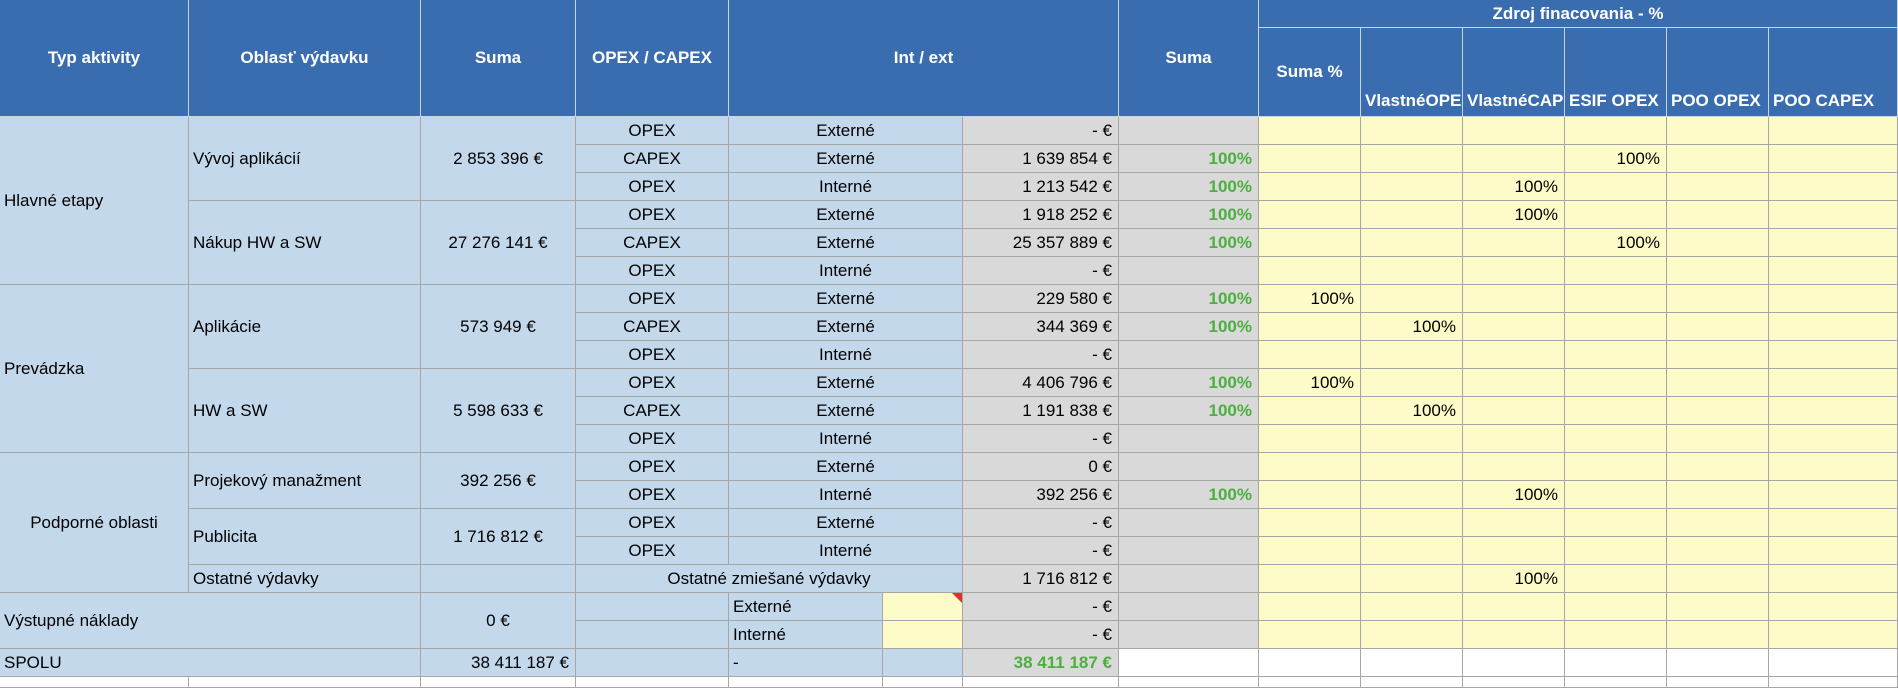 The image size is (1898, 688). Describe the element at coordinates (210, 621) in the screenshot. I see `group-vystupne-naklady: Výstupné náklady` at that location.